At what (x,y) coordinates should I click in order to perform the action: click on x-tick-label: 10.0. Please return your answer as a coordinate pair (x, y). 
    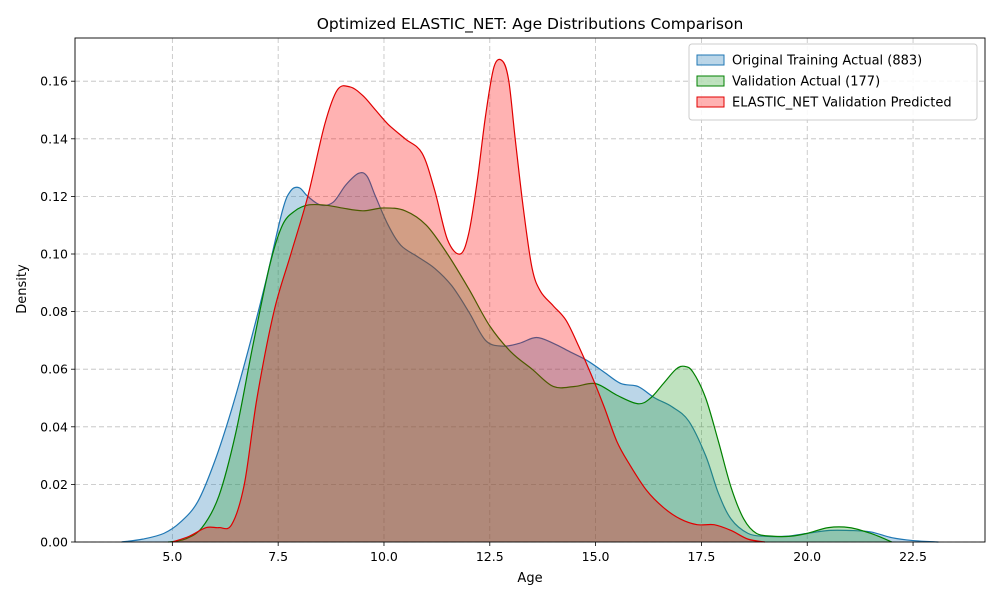
    Looking at the image, I should click on (384, 556).